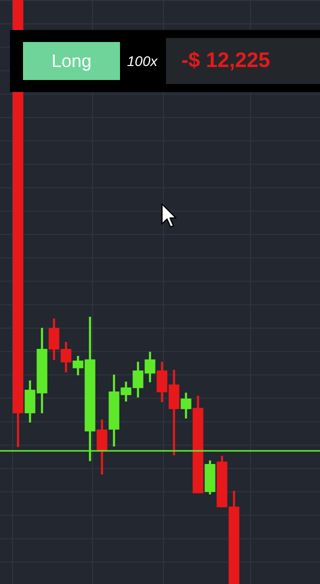 This screenshot has height=584, width=320. What do you see at coordinates (142, 61) in the screenshot?
I see `annotation: 100x` at bounding box center [142, 61].